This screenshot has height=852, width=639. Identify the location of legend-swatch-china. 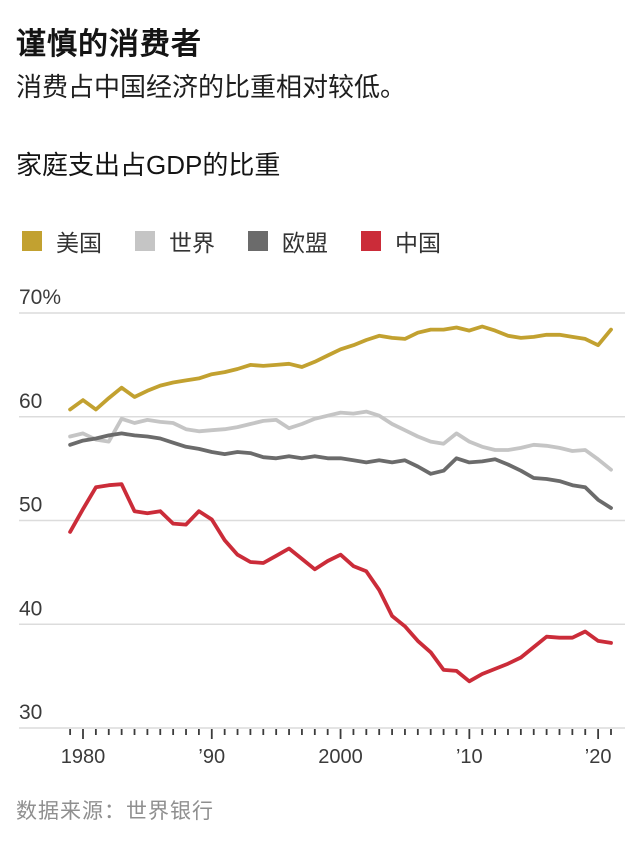
(371, 241).